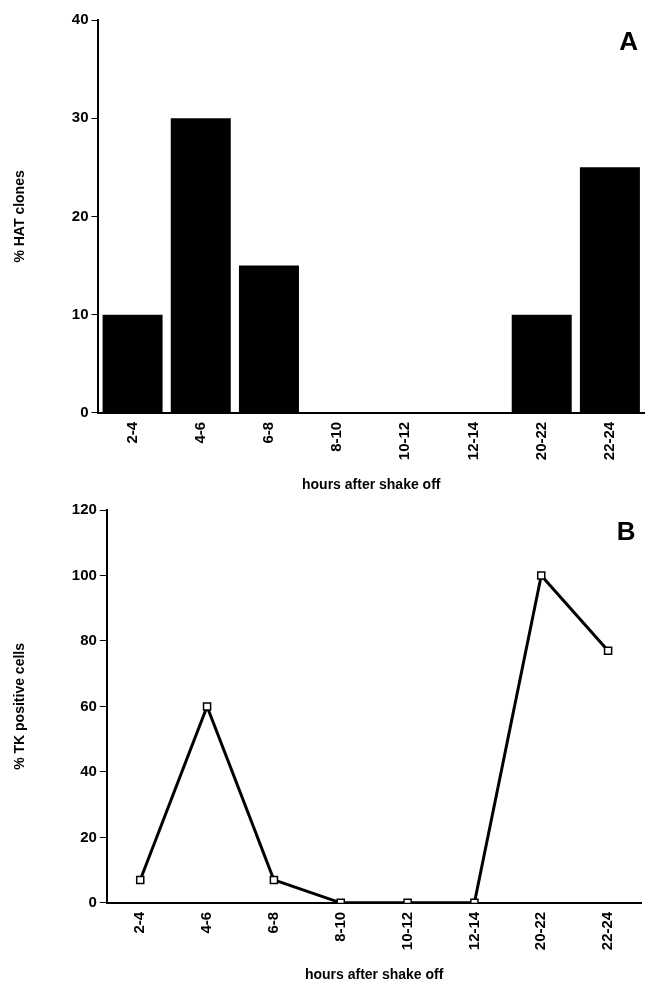 The height and width of the screenshot is (1006, 657). Describe the element at coordinates (80, 313) in the screenshot. I see `y-tick-label: 10` at that location.